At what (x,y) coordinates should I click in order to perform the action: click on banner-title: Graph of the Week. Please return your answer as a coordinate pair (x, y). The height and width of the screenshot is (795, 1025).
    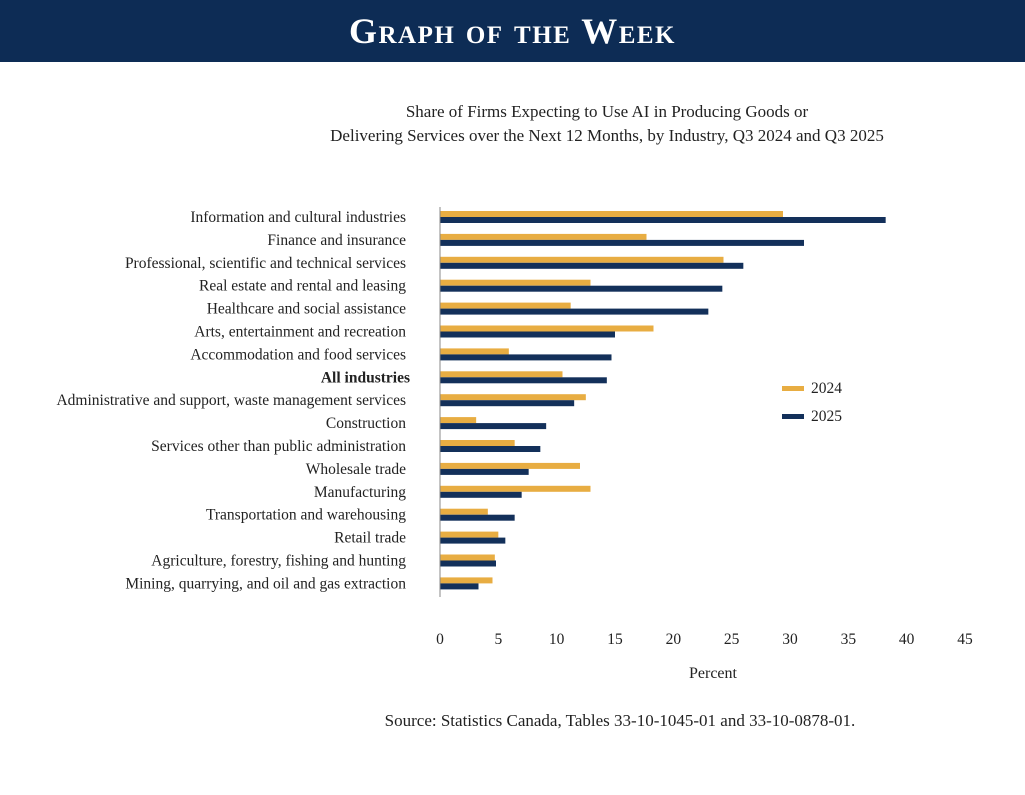
    Looking at the image, I should click on (512, 31).